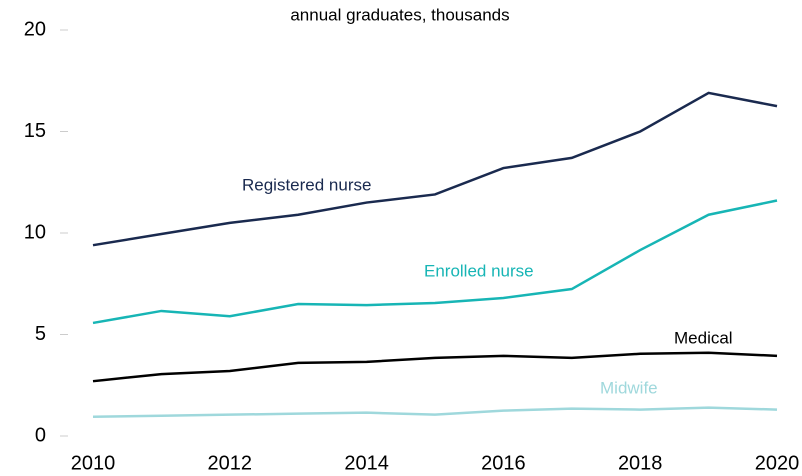 Image resolution: width=802 pixels, height=476 pixels. I want to click on y-tick-label: 10, so click(35, 232).